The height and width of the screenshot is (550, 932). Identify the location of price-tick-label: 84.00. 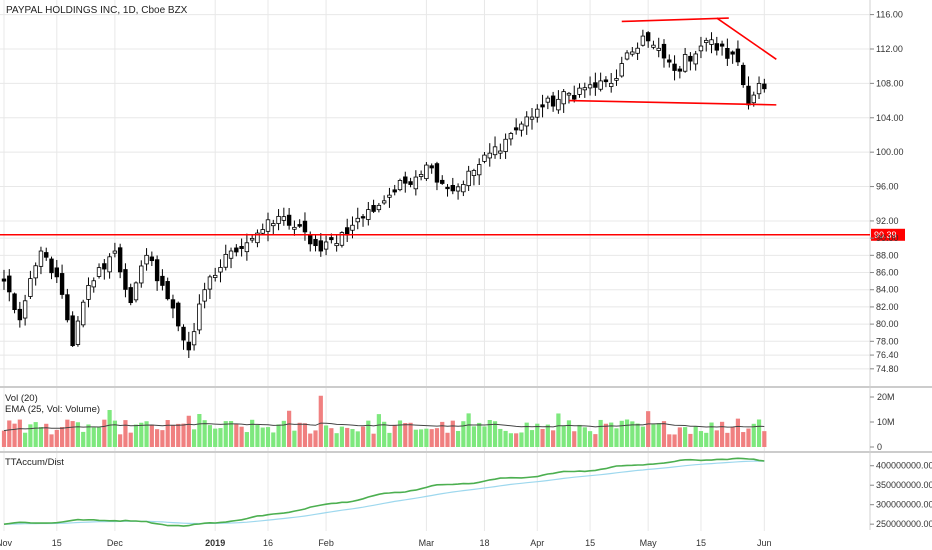
(887, 290).